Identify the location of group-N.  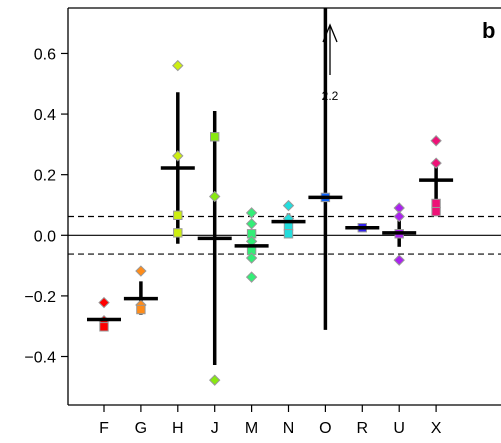
(288, 219).